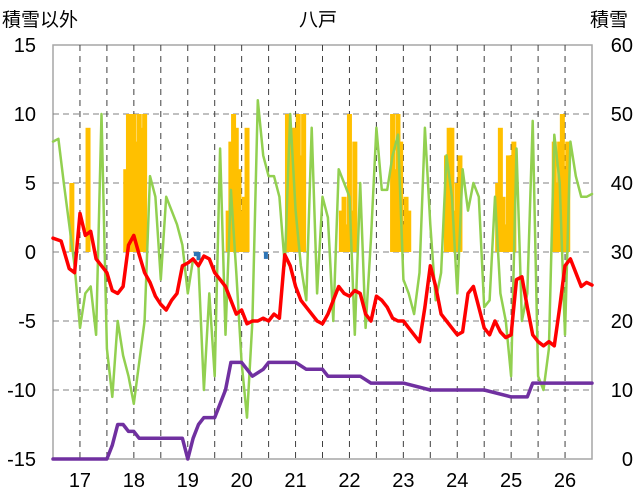  Describe the element at coordinates (318, 20) in the screenshot. I see `chart-title: 八戸` at that location.